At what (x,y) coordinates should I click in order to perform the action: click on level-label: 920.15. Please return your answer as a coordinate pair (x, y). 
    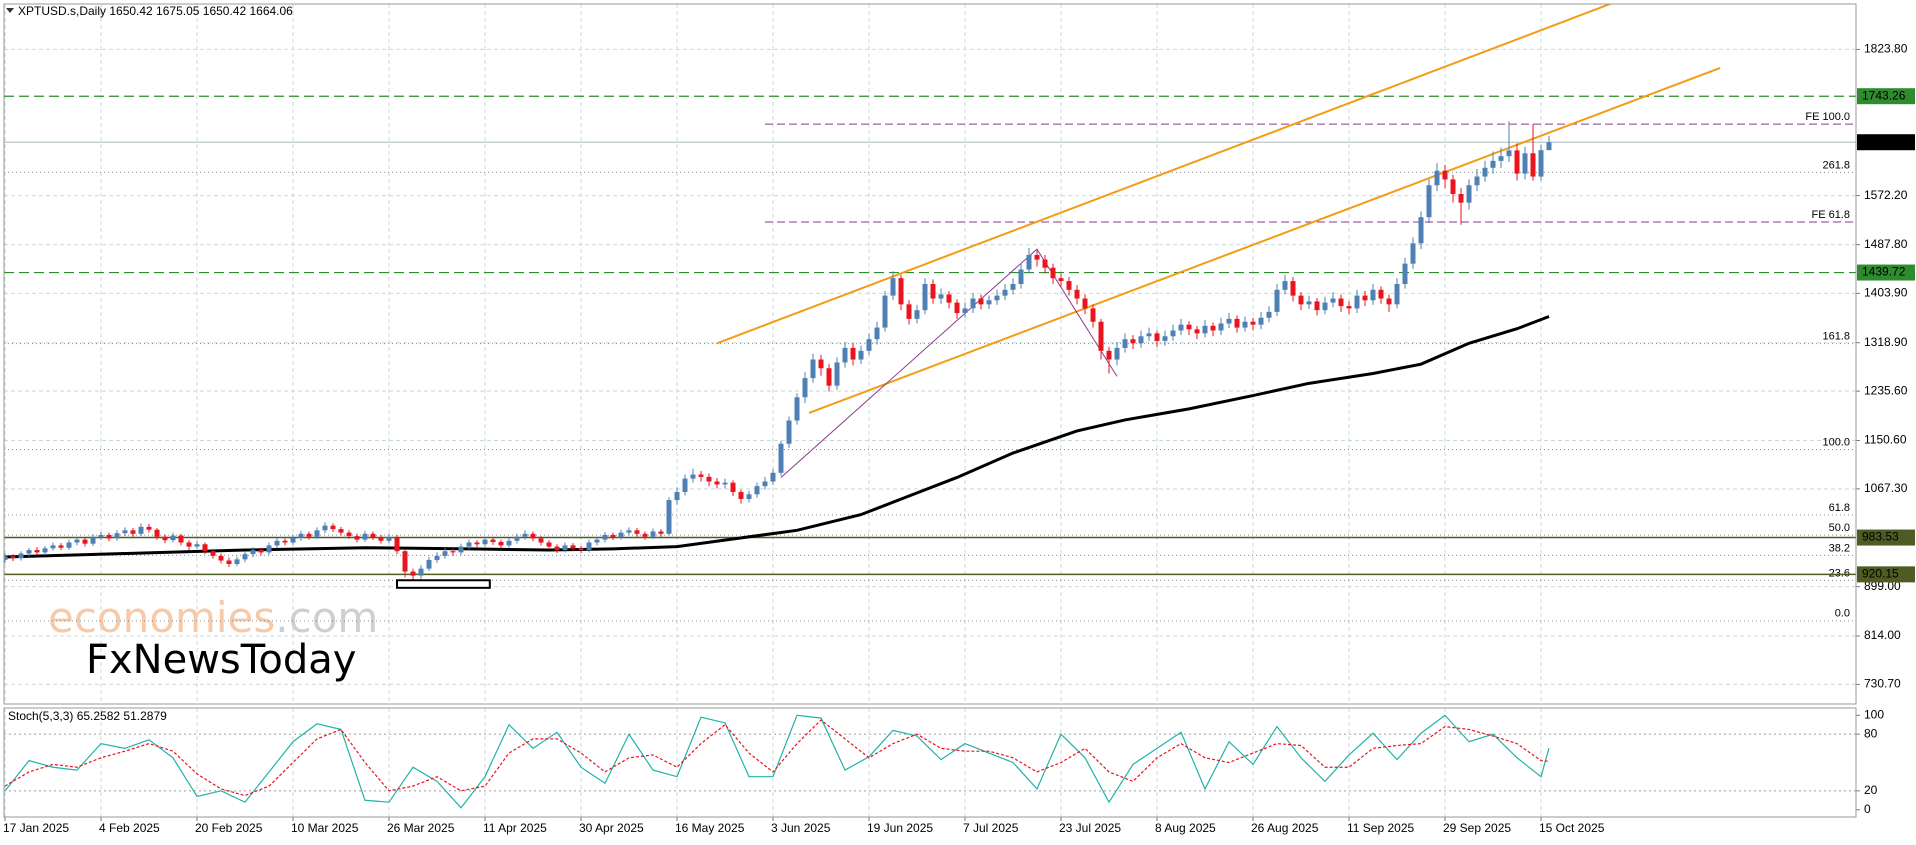
    Looking at the image, I should click on (1880, 574).